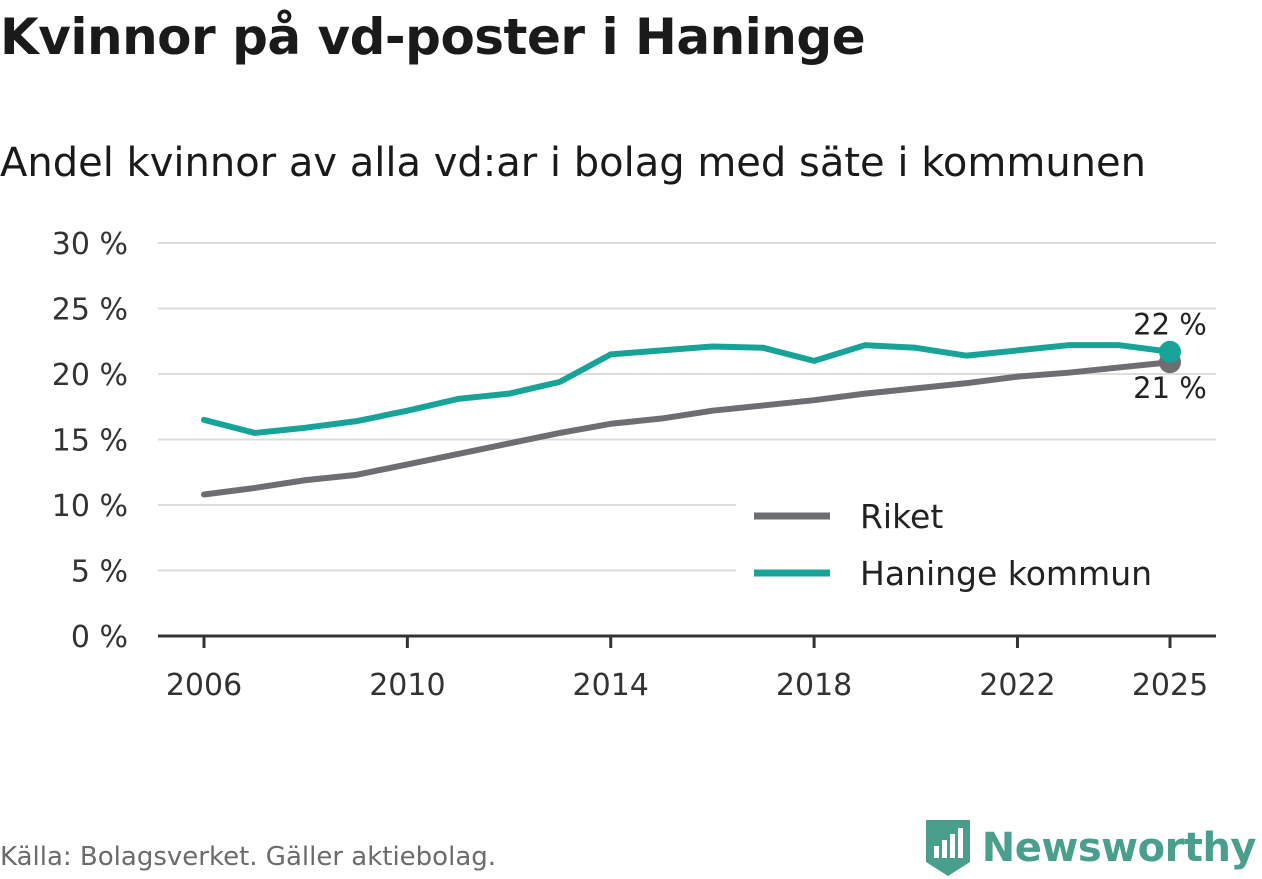 This screenshot has width=1262, height=879. I want to click on series-line-haninge-kommun, so click(687, 389).